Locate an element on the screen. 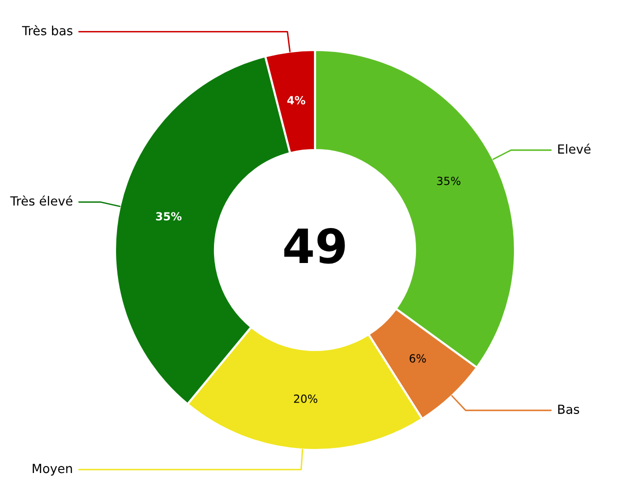 This screenshot has width=630, height=500. data-label: 4% is located at coordinates (296, 100).